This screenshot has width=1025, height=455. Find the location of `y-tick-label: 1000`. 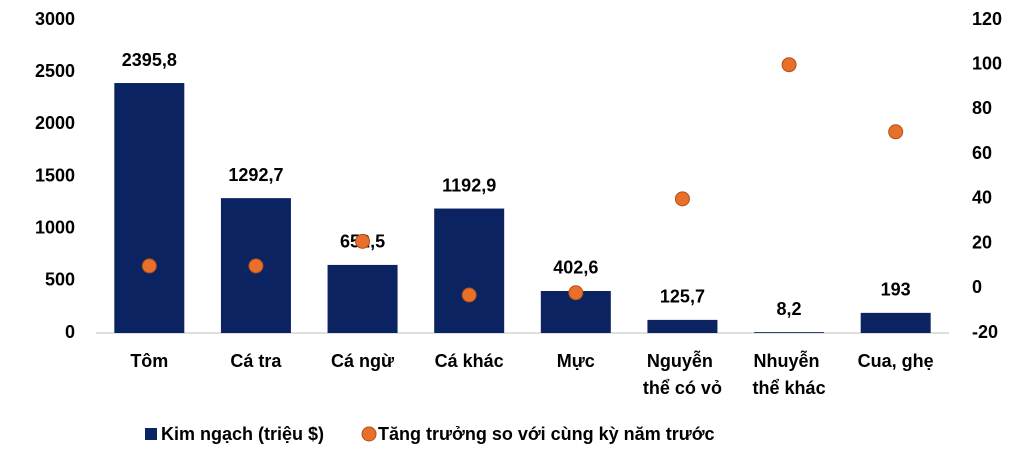

y-tick-label: 1000 is located at coordinates (55, 227).